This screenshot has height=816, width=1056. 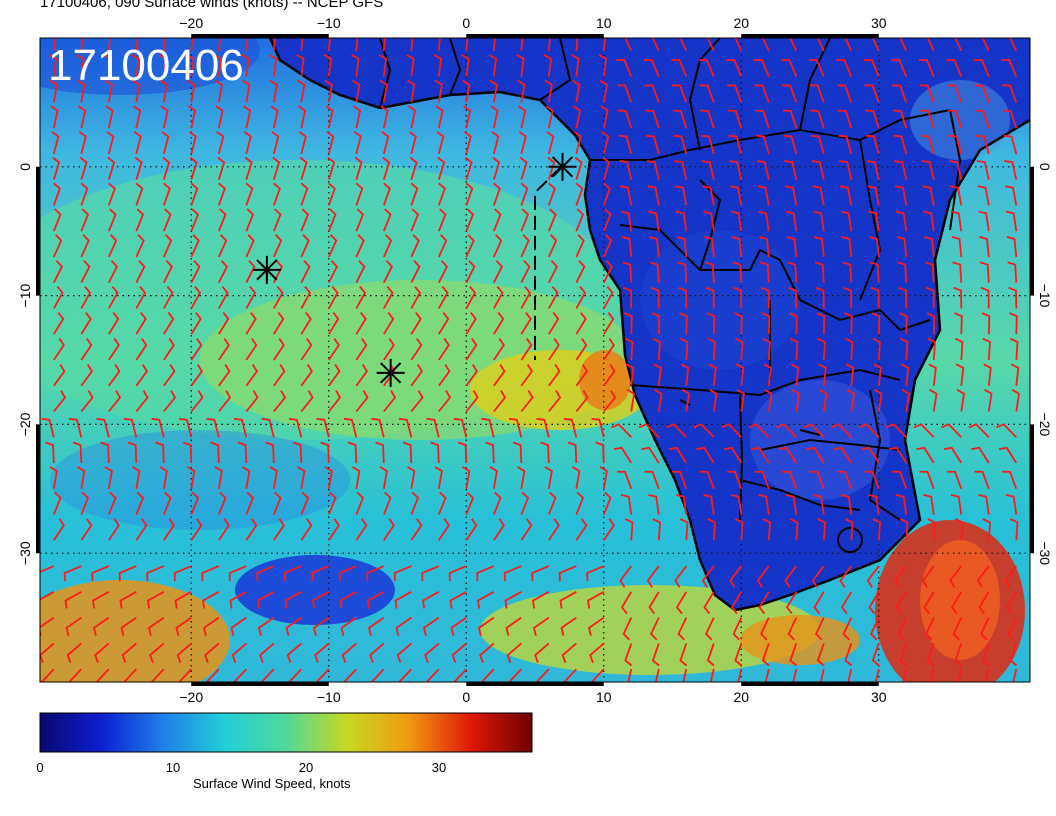 What do you see at coordinates (720, 300) in the screenshot?
I see `congo-patch` at bounding box center [720, 300].